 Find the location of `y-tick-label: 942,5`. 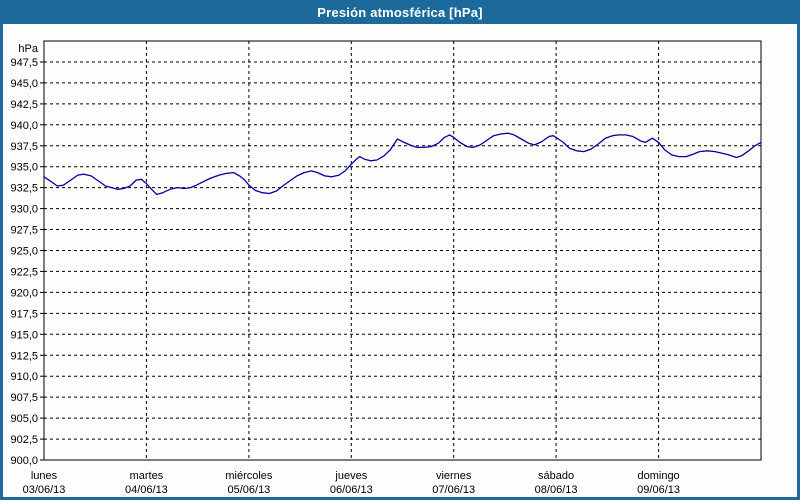

y-tick-label: 942,5 is located at coordinates (24, 105).